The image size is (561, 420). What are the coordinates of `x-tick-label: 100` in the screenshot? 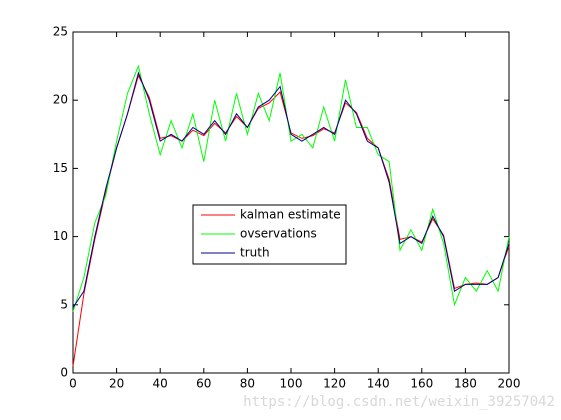 It's located at (291, 384).